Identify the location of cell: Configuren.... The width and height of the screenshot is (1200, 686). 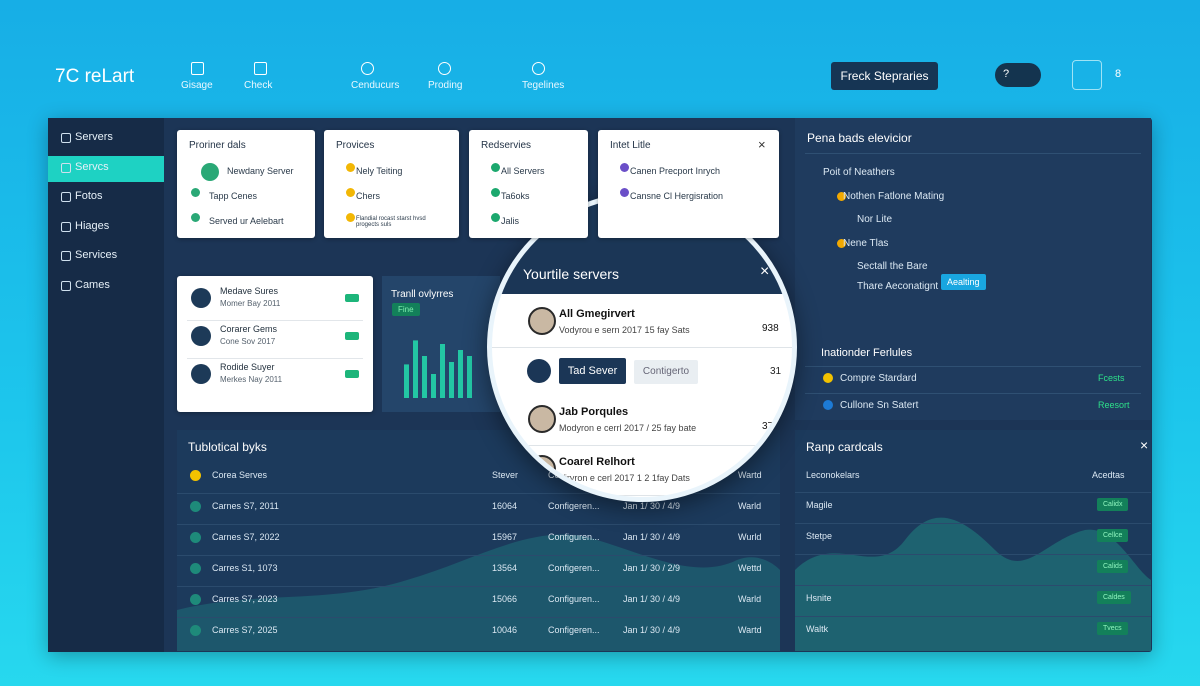
(574, 537).